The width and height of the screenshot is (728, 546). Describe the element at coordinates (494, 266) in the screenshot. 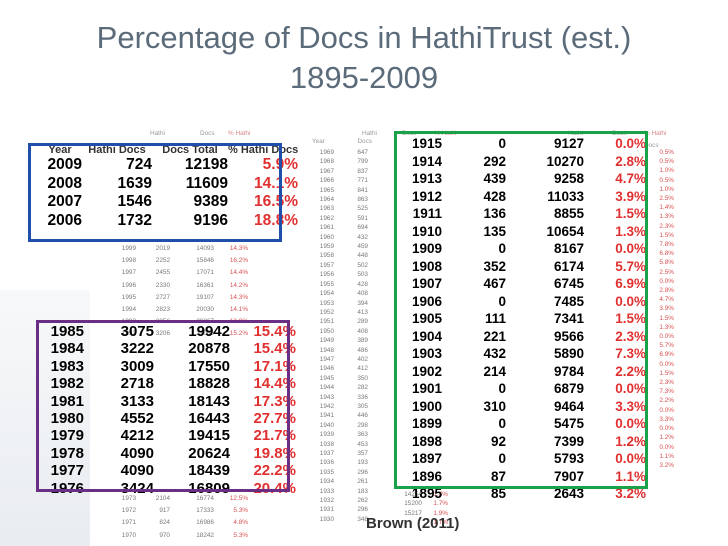

I see `table-cell: 352` at that location.